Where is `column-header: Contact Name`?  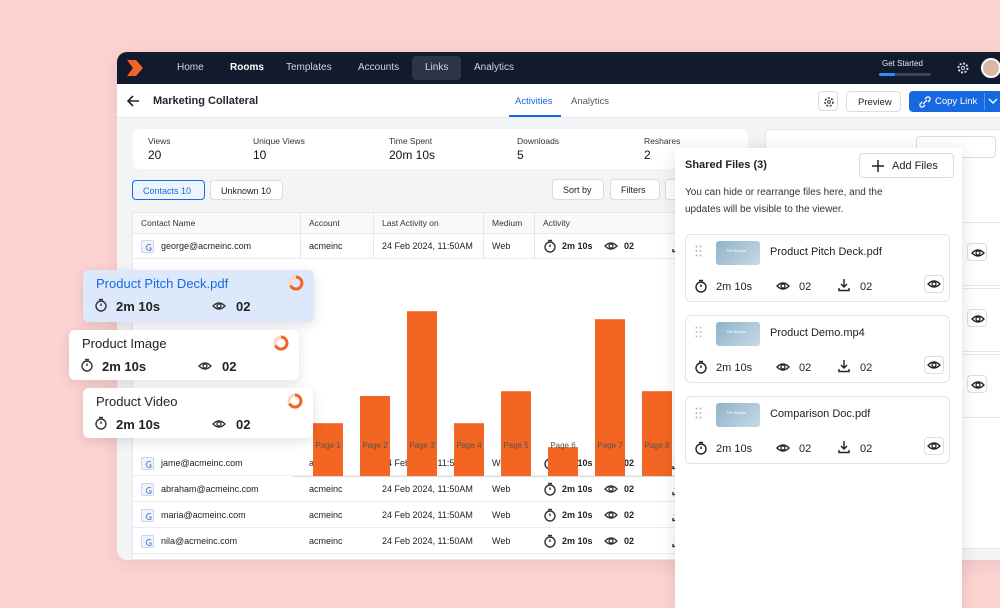
column-header: Contact Name is located at coordinates (168, 223).